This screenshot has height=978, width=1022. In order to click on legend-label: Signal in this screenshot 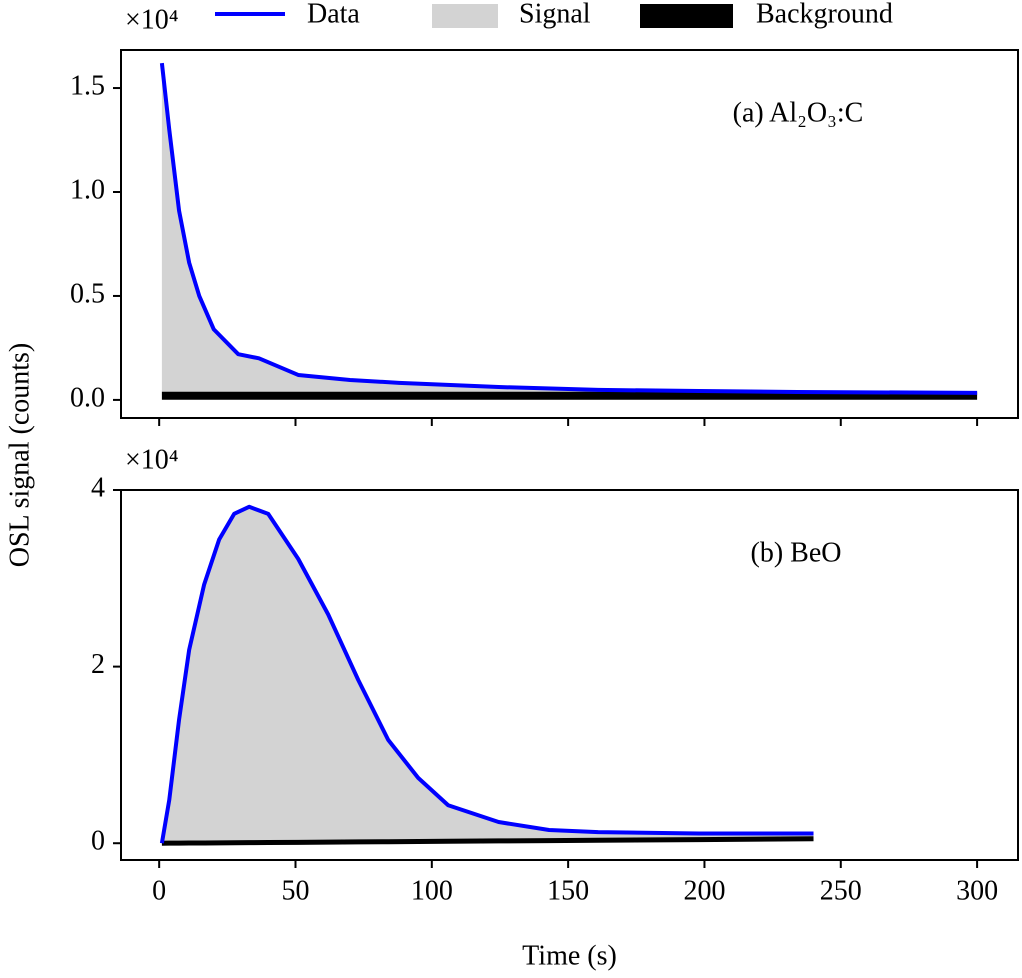, I will do `click(555, 14)`.